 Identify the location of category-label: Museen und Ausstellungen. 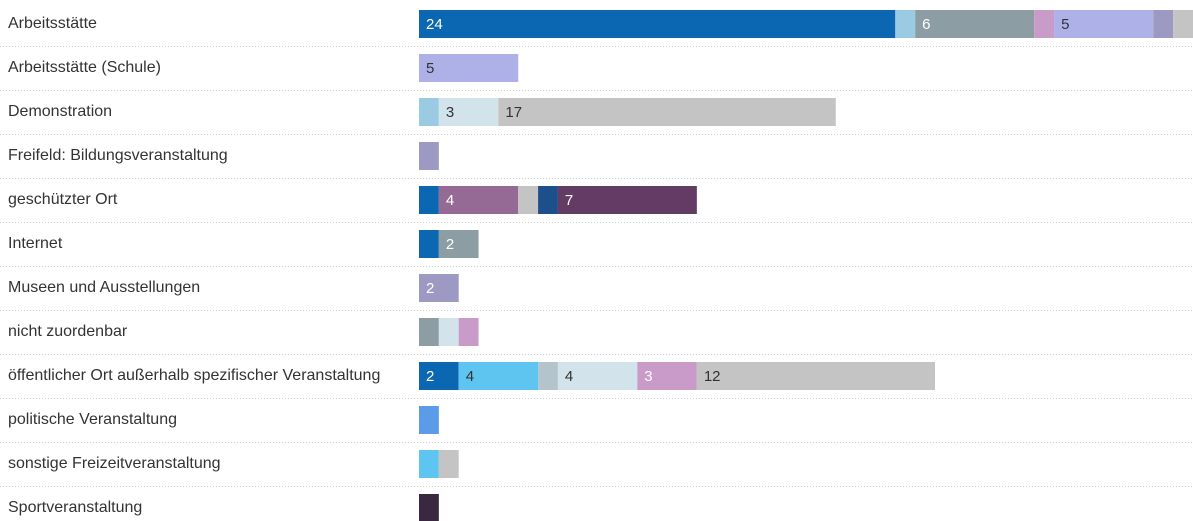
(104, 287).